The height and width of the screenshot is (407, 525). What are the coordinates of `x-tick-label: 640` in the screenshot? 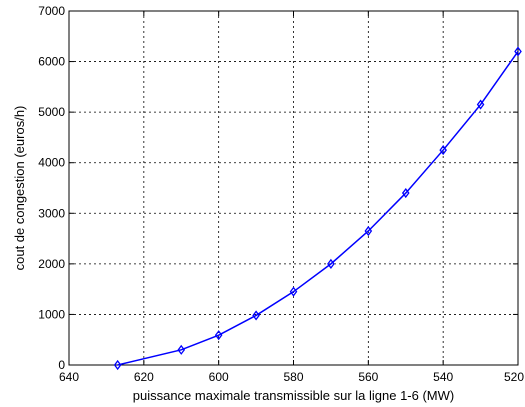 It's located at (69, 377).